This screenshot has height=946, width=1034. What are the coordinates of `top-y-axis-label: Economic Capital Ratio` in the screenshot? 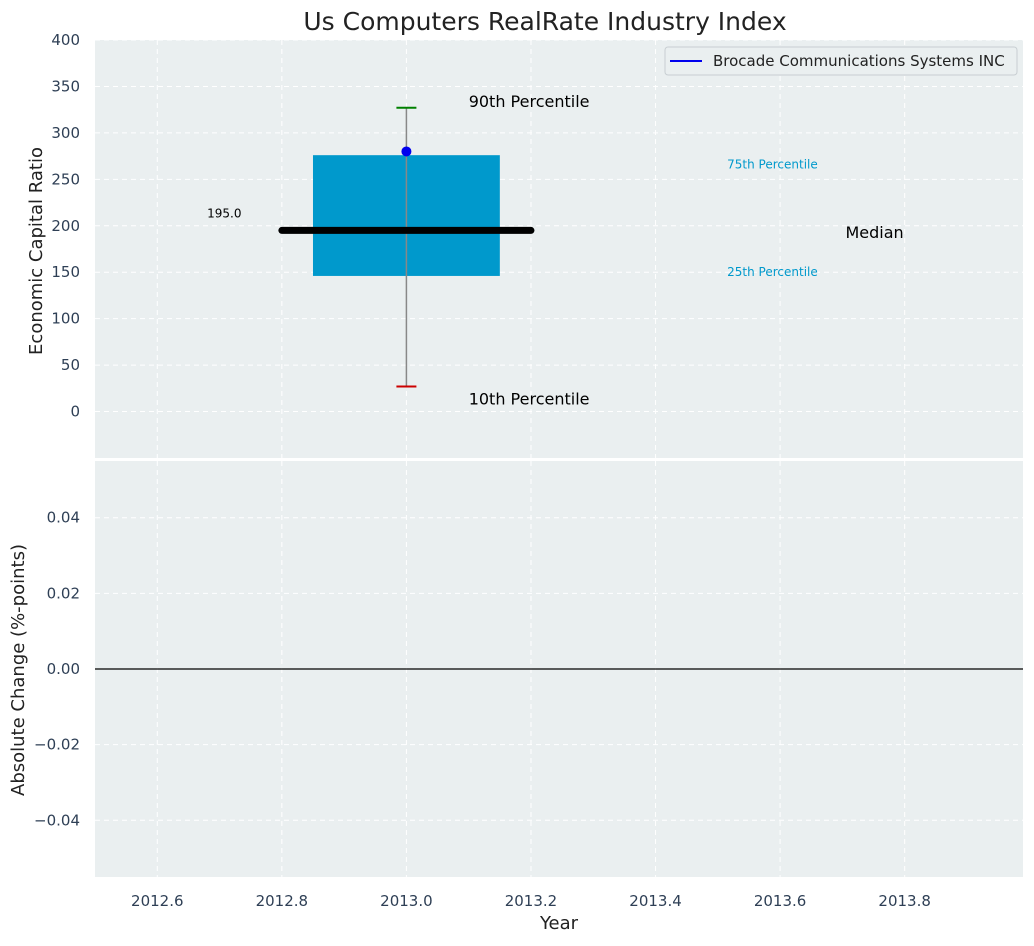 It's located at (36, 251).